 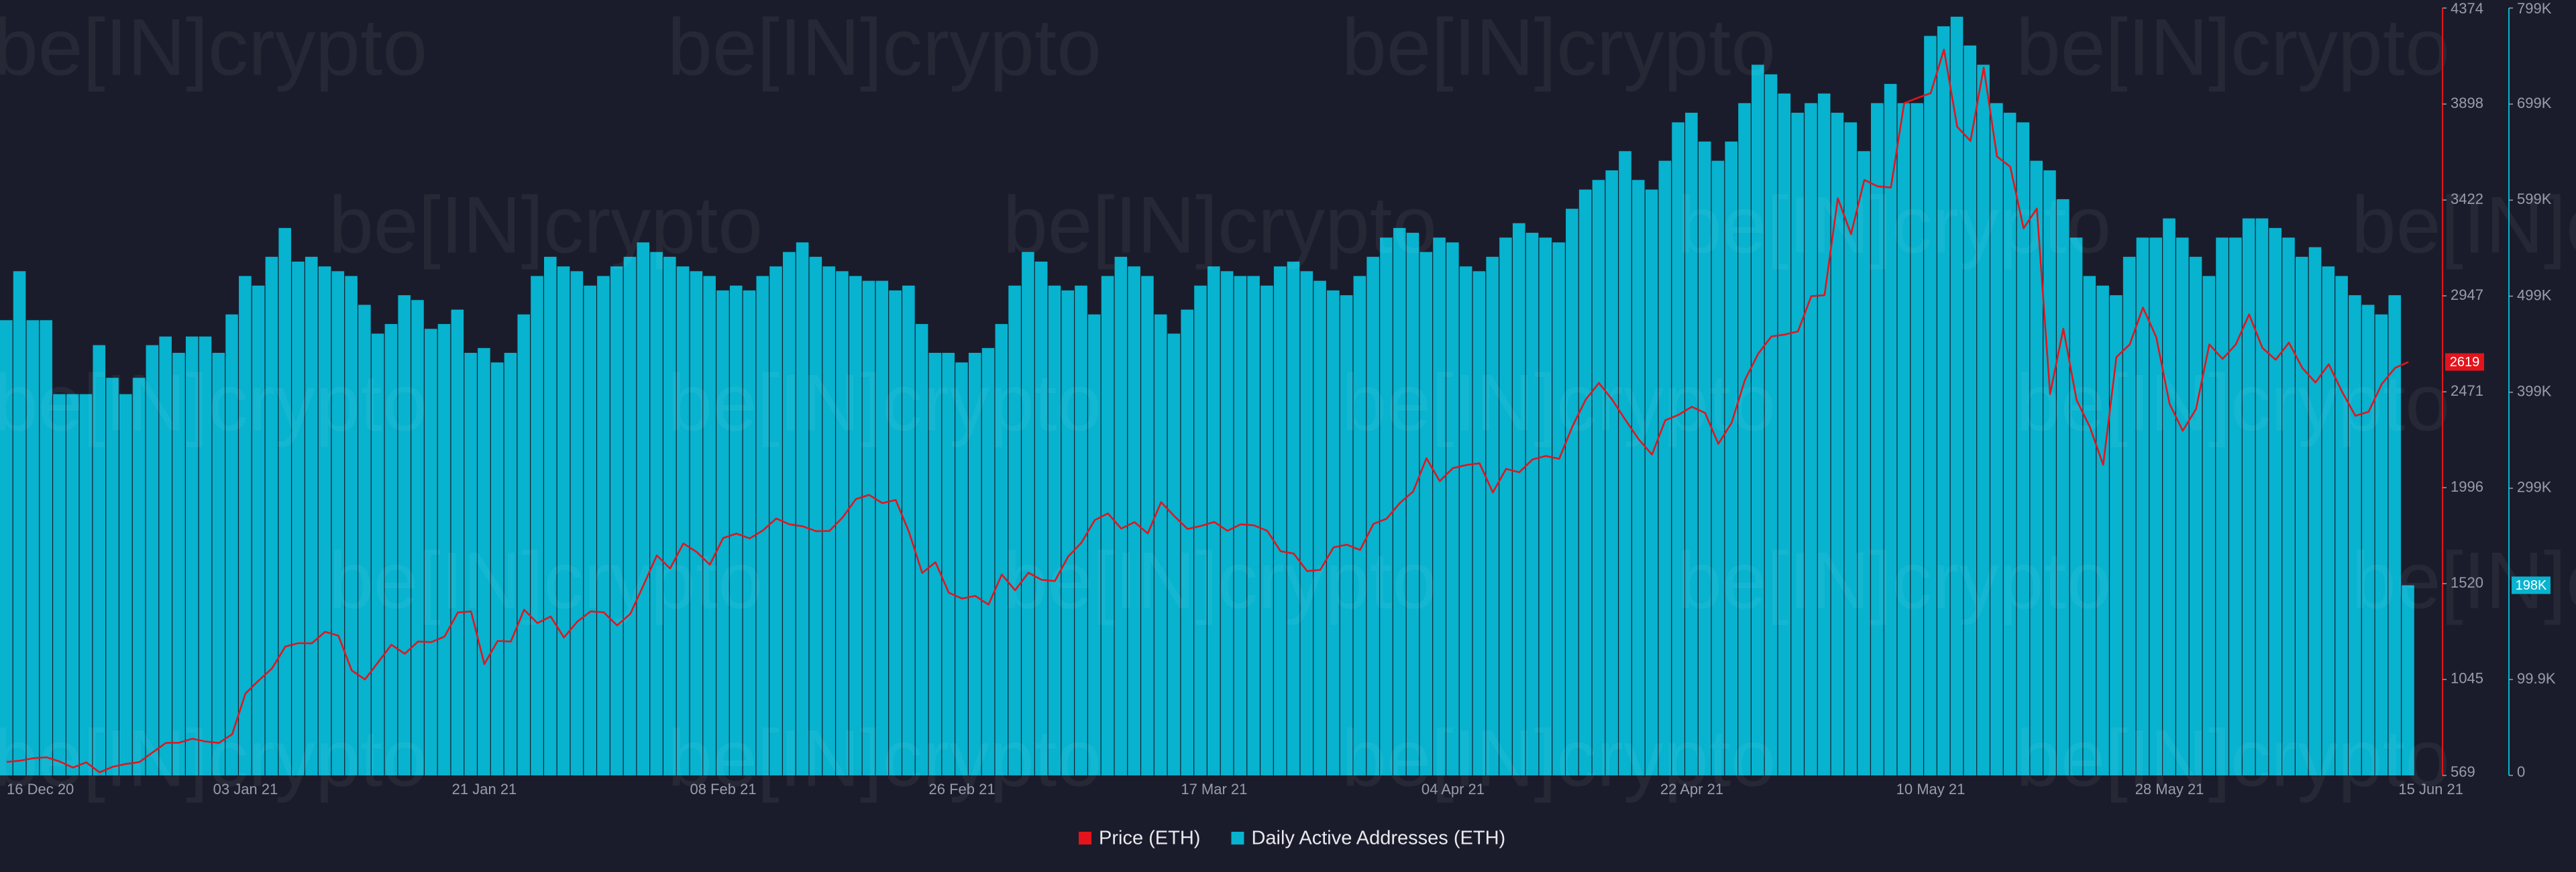 I want to click on y-tick-label: 569, so click(x=2463, y=771).